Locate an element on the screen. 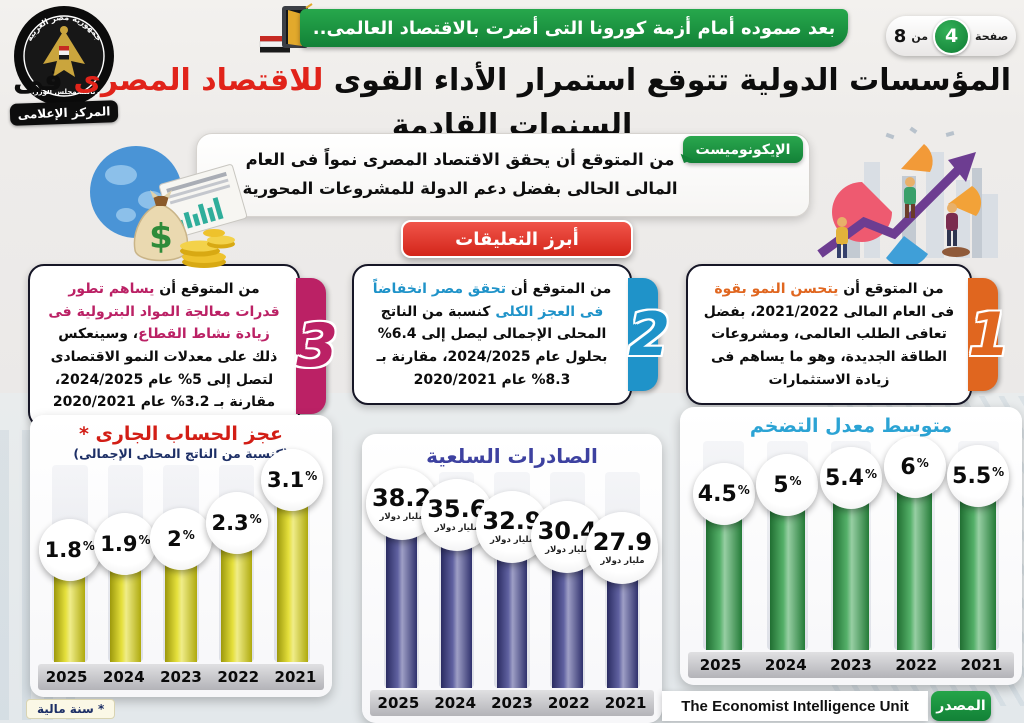 The width and height of the screenshot is (1024, 723). comment-number: 1 is located at coordinates (989, 334).